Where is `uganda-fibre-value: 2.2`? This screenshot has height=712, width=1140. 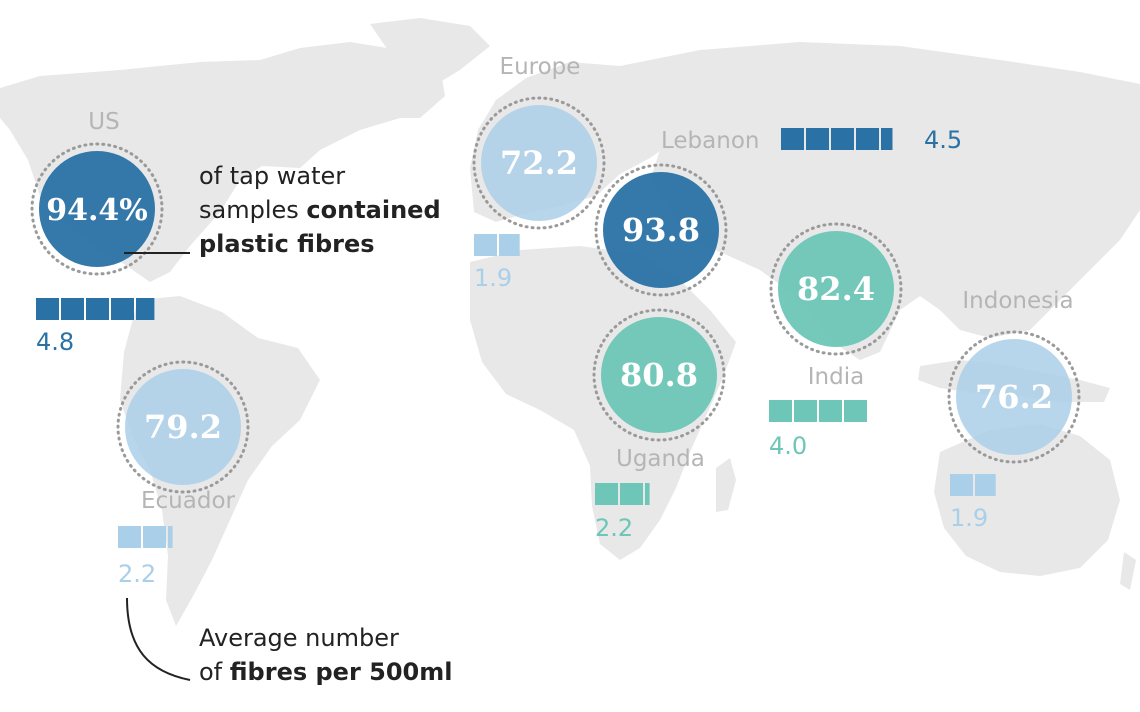
uganda-fibre-value: 2.2 is located at coordinates (614, 528).